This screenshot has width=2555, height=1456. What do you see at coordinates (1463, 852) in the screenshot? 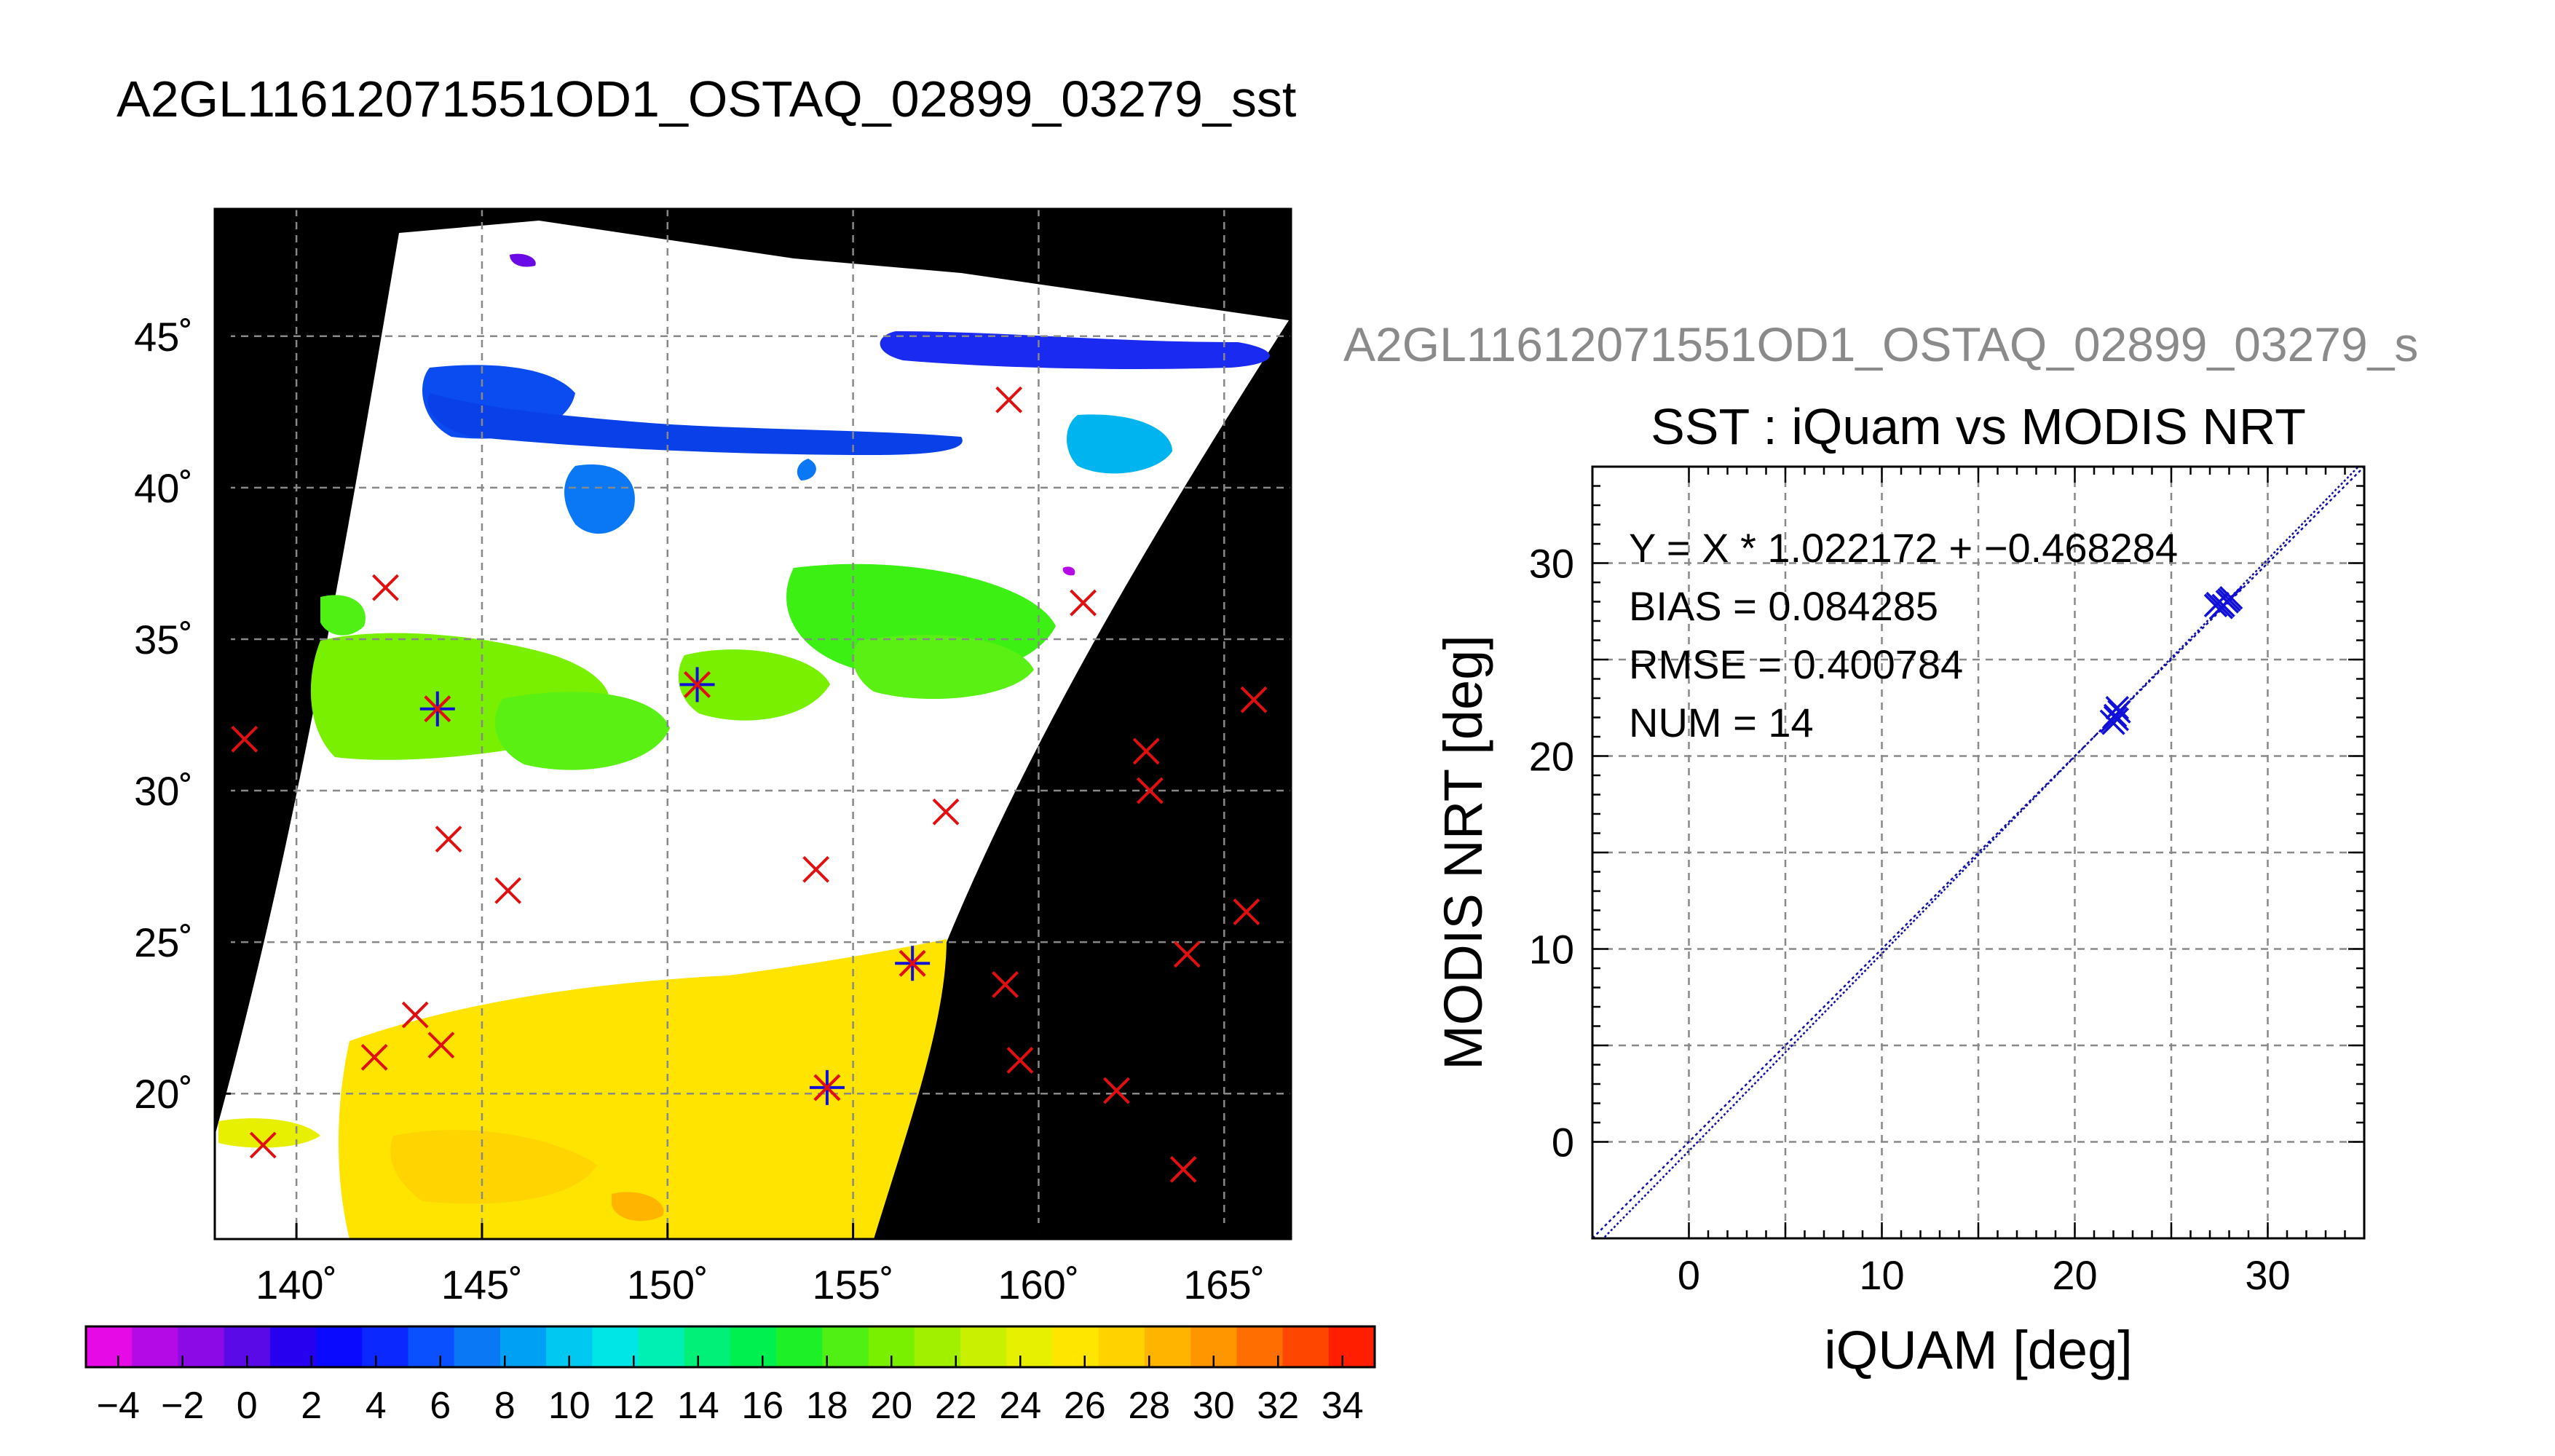
I see `scatter-y-label: MODIS NRT [deg]` at bounding box center [1463, 852].